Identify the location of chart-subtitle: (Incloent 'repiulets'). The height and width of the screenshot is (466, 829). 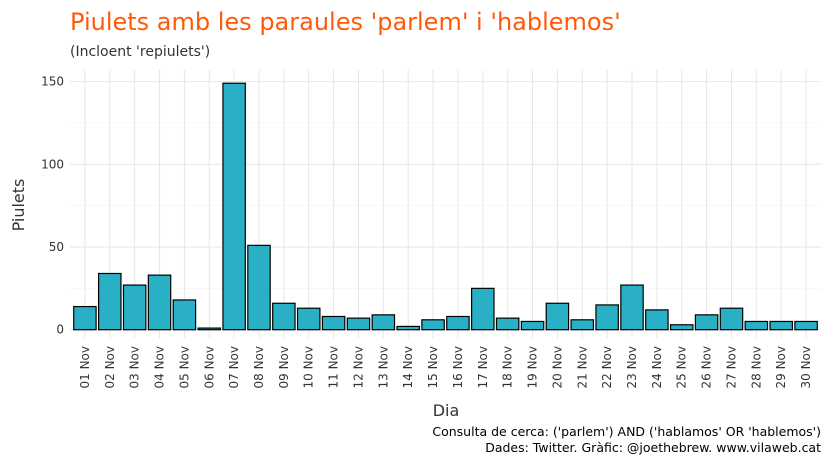
(140, 52).